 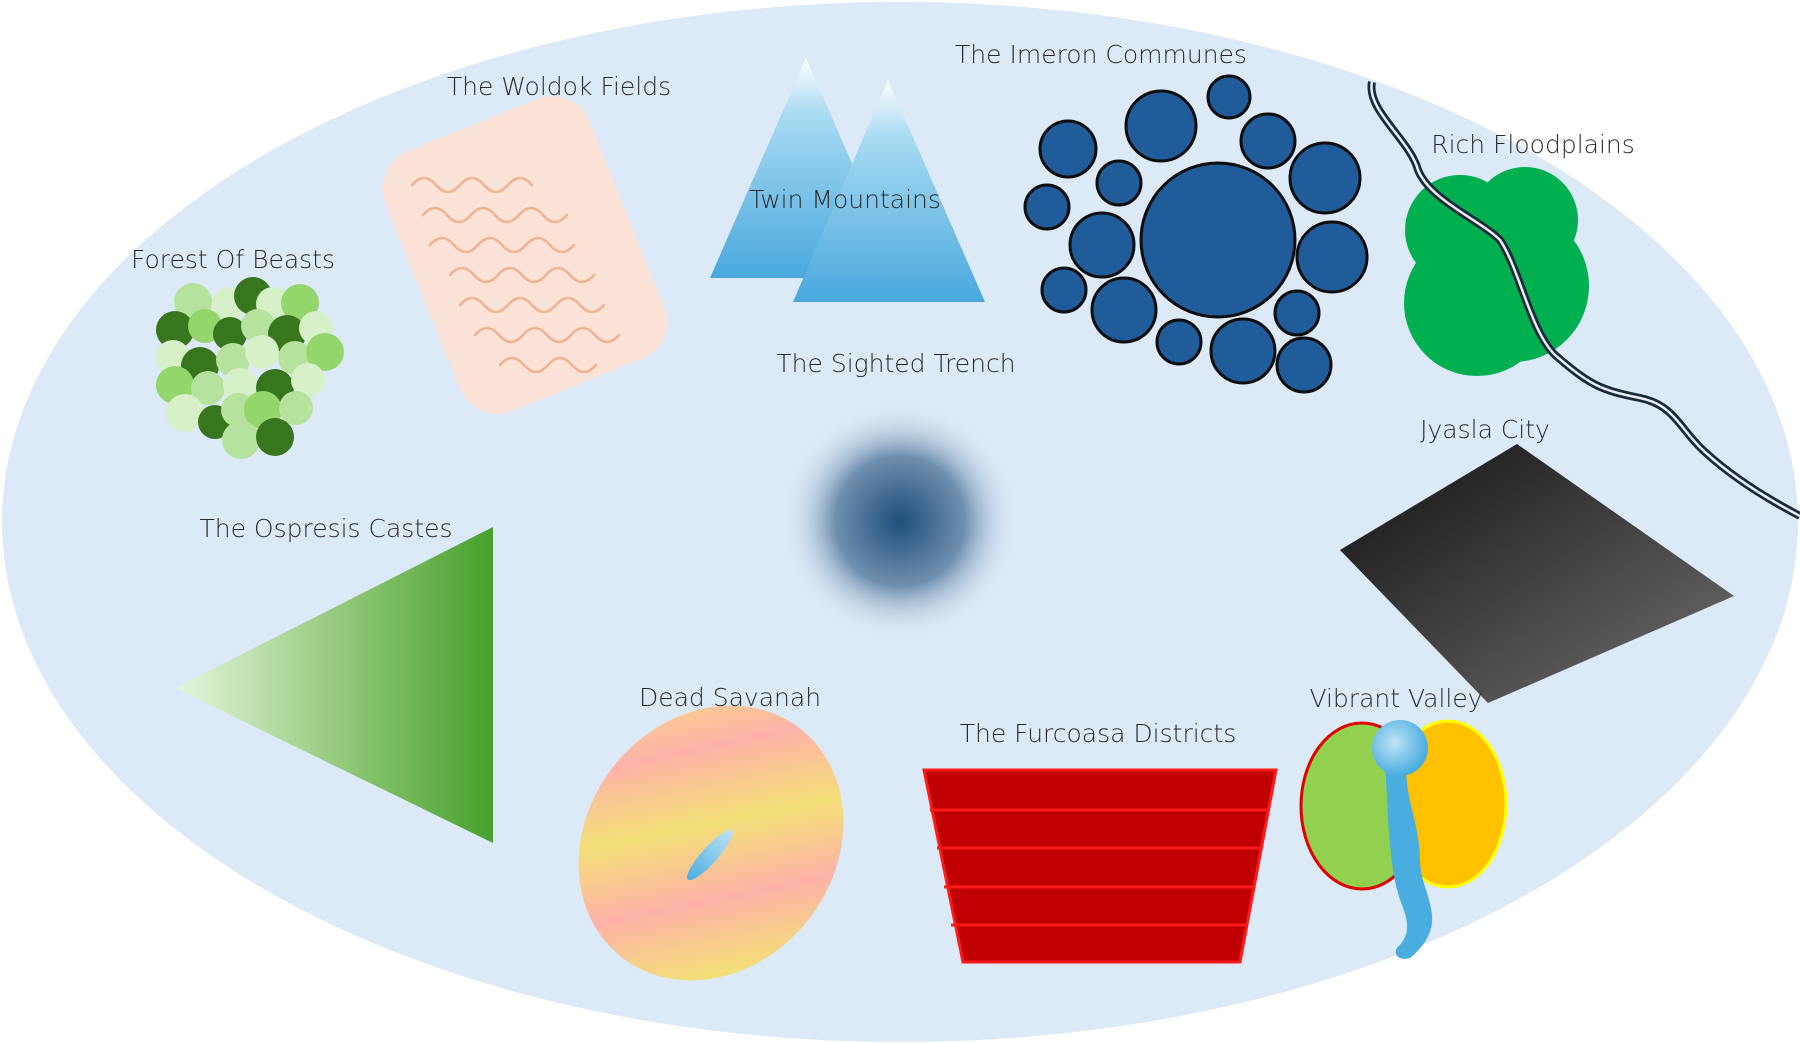 I want to click on ospresis-castes-region: The Ospresis Castes, so click(x=334, y=678).